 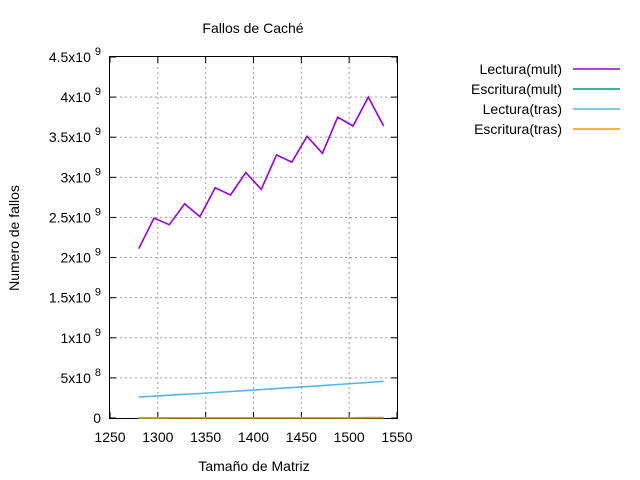 I want to click on y-tick-label: 1x10 9, so click(x=81, y=336).